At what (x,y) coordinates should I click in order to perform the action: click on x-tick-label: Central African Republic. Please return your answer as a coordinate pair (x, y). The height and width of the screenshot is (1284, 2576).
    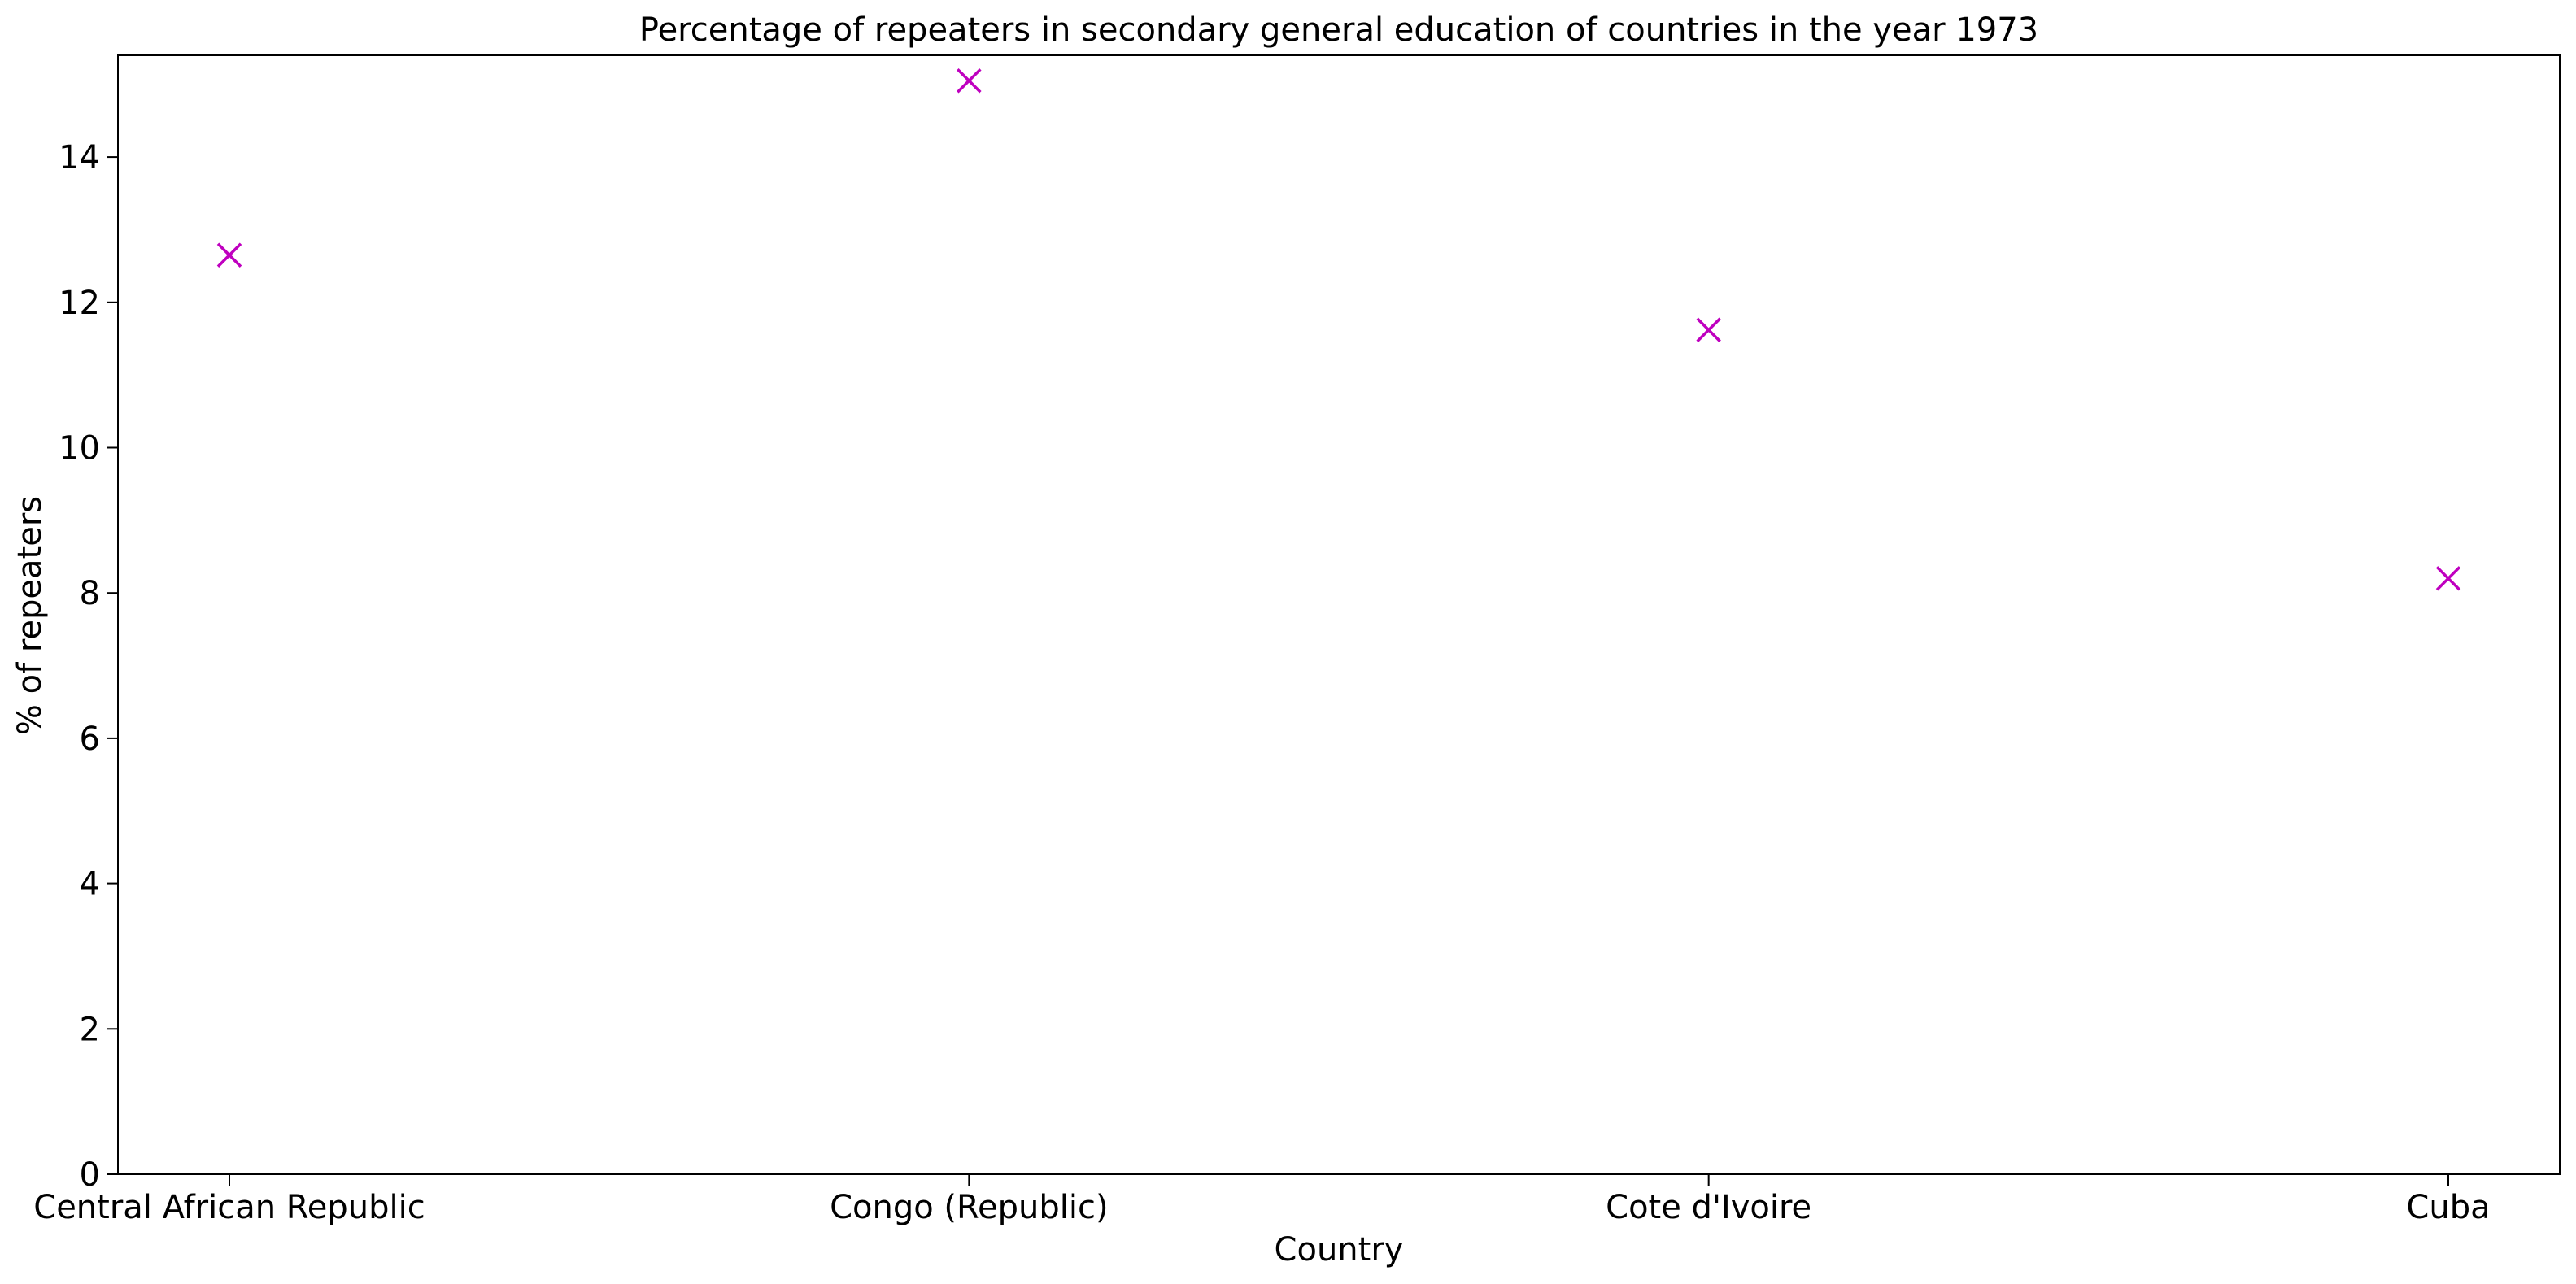
    Looking at the image, I should click on (229, 1207).